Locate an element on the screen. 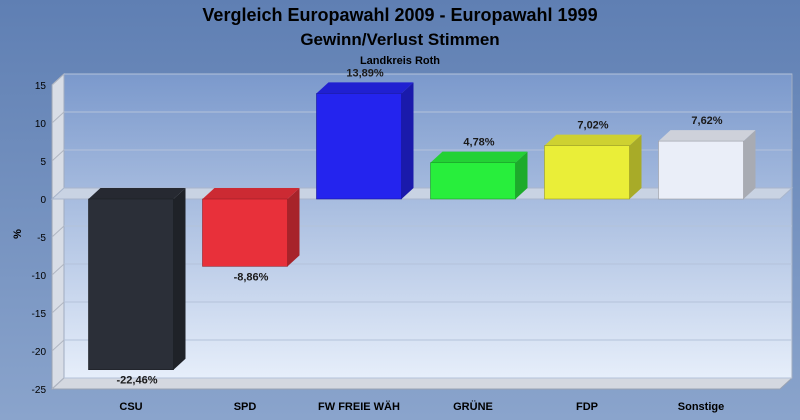 Image resolution: width=800 pixels, height=420 pixels. data-label: -8,86% is located at coordinates (251, 277).